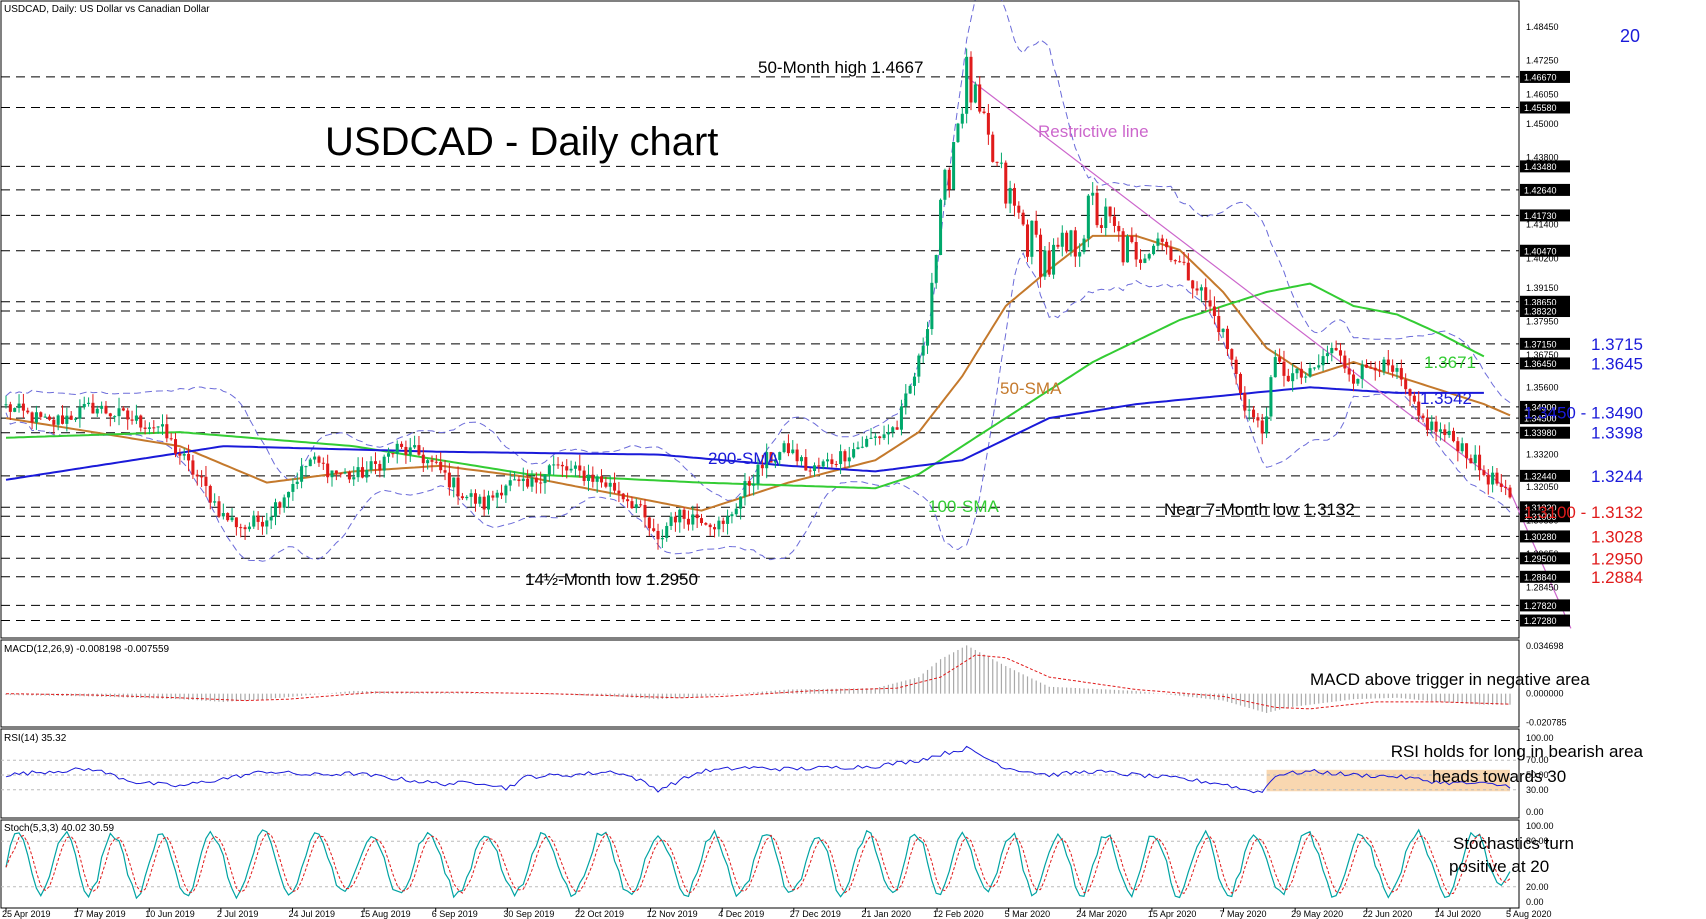 The height and width of the screenshot is (919, 1706). Describe the element at coordinates (1540, 364) in the screenshot. I see `level-price-label: 1.36450` at that location.